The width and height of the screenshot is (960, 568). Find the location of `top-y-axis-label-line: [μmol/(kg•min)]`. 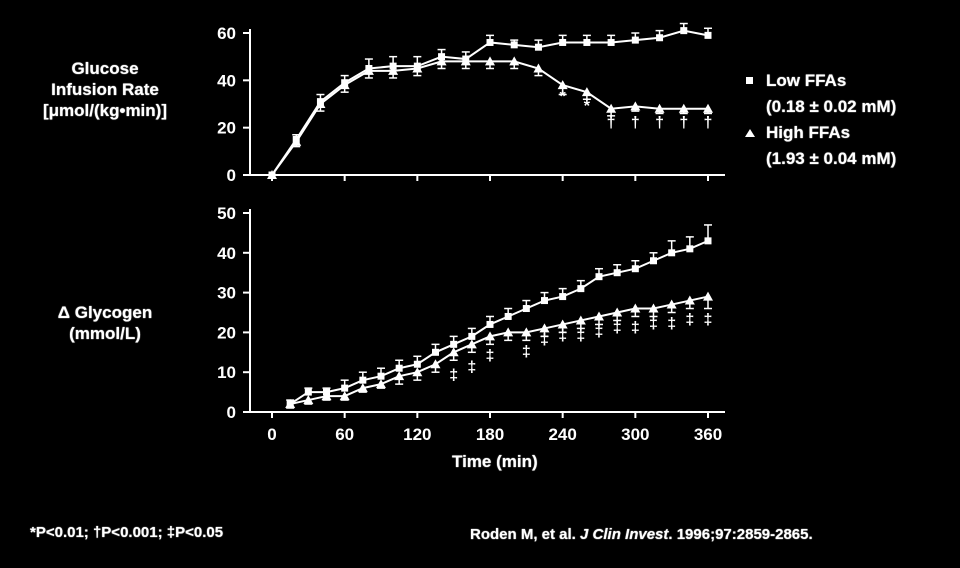

top-y-axis-label-line: [μmol/(kg•min)] is located at coordinates (104, 110).